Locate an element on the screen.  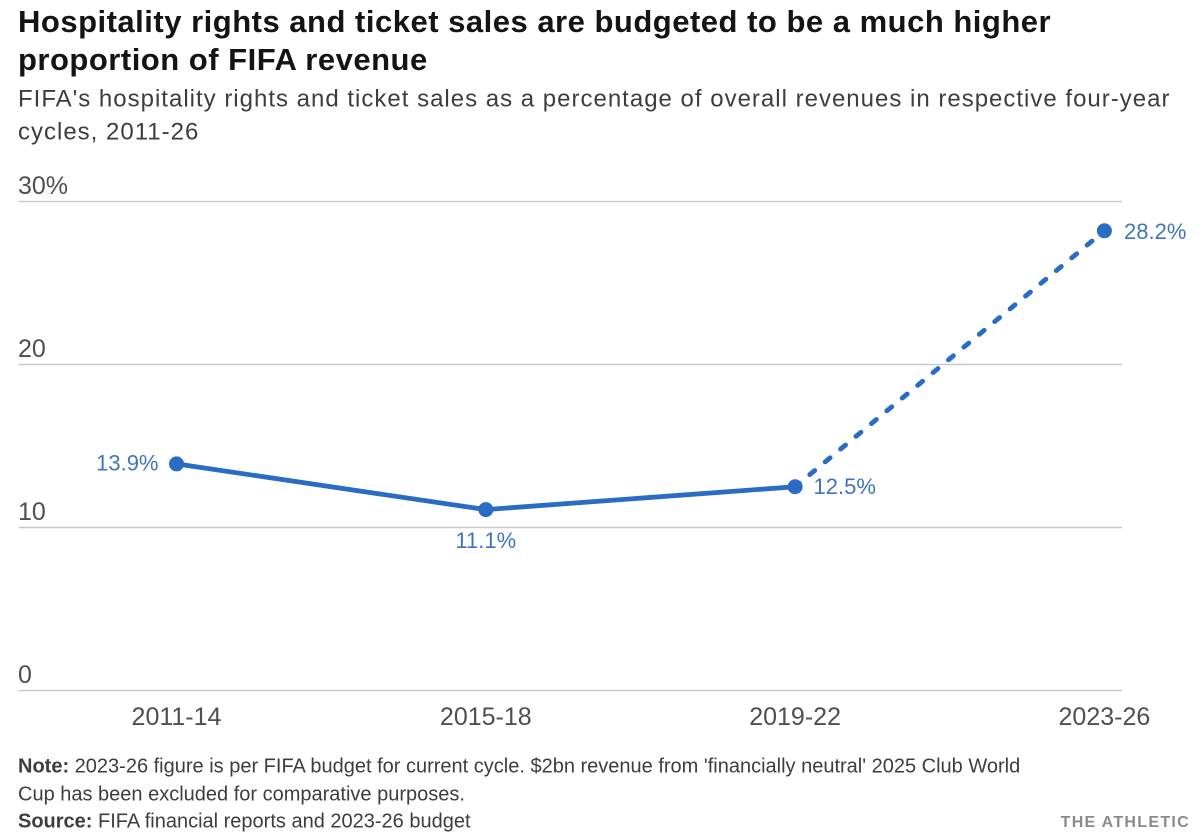
svg-text: 0 is located at coordinates (25, 675).